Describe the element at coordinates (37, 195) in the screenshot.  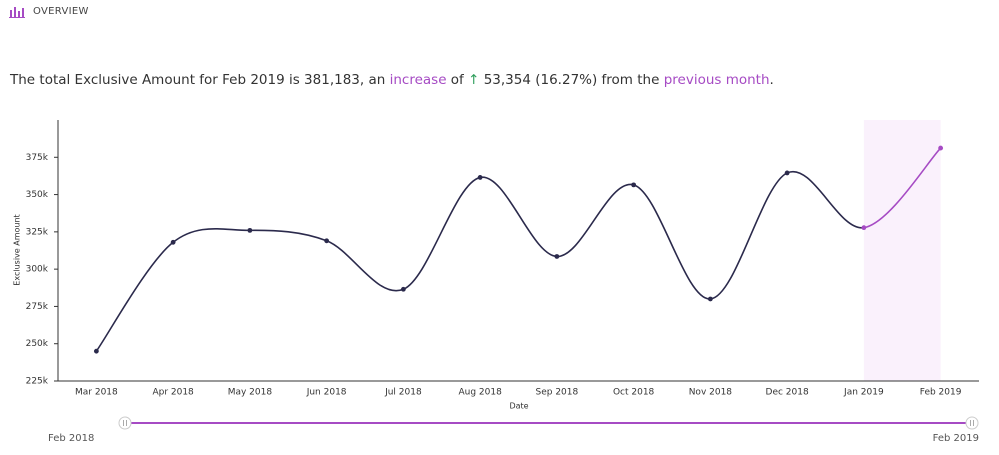
I see `y-tick-label: 350k` at that location.